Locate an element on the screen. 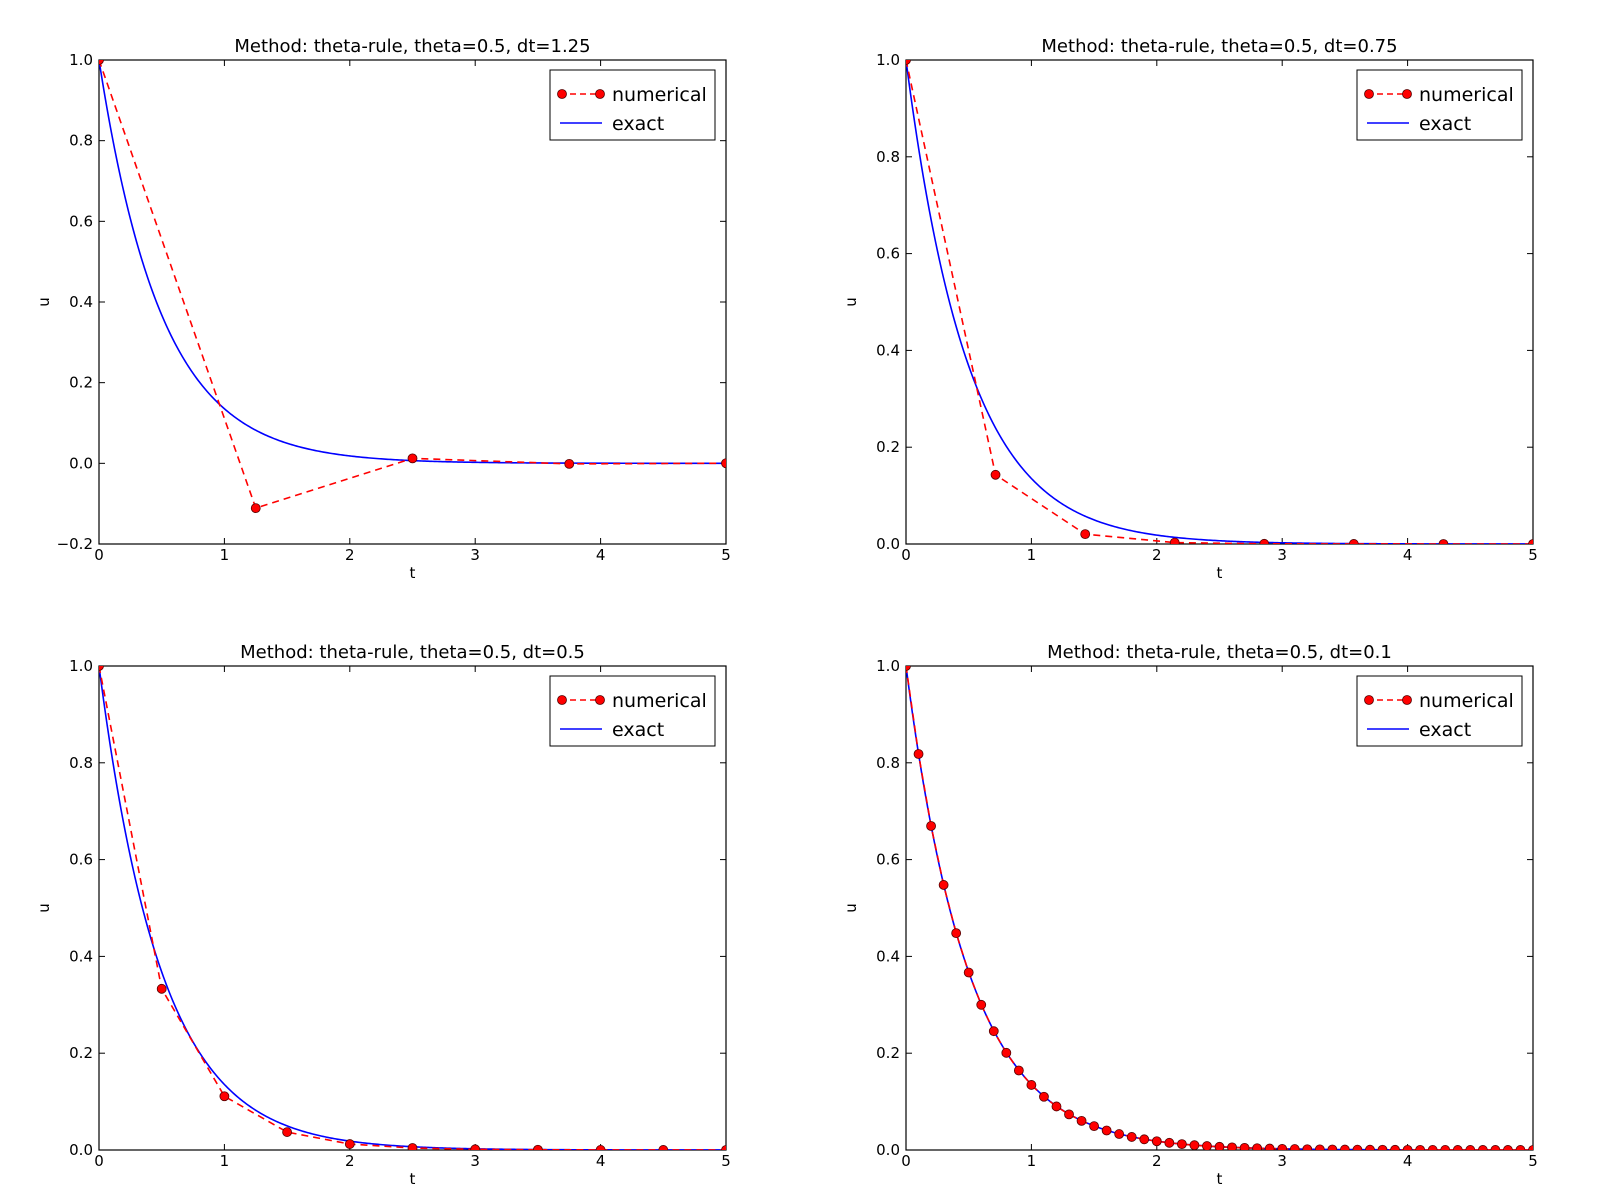 Image resolution: width=1600 pixels, height=1200 pixels. x-tick-label: 0 is located at coordinates (906, 555).